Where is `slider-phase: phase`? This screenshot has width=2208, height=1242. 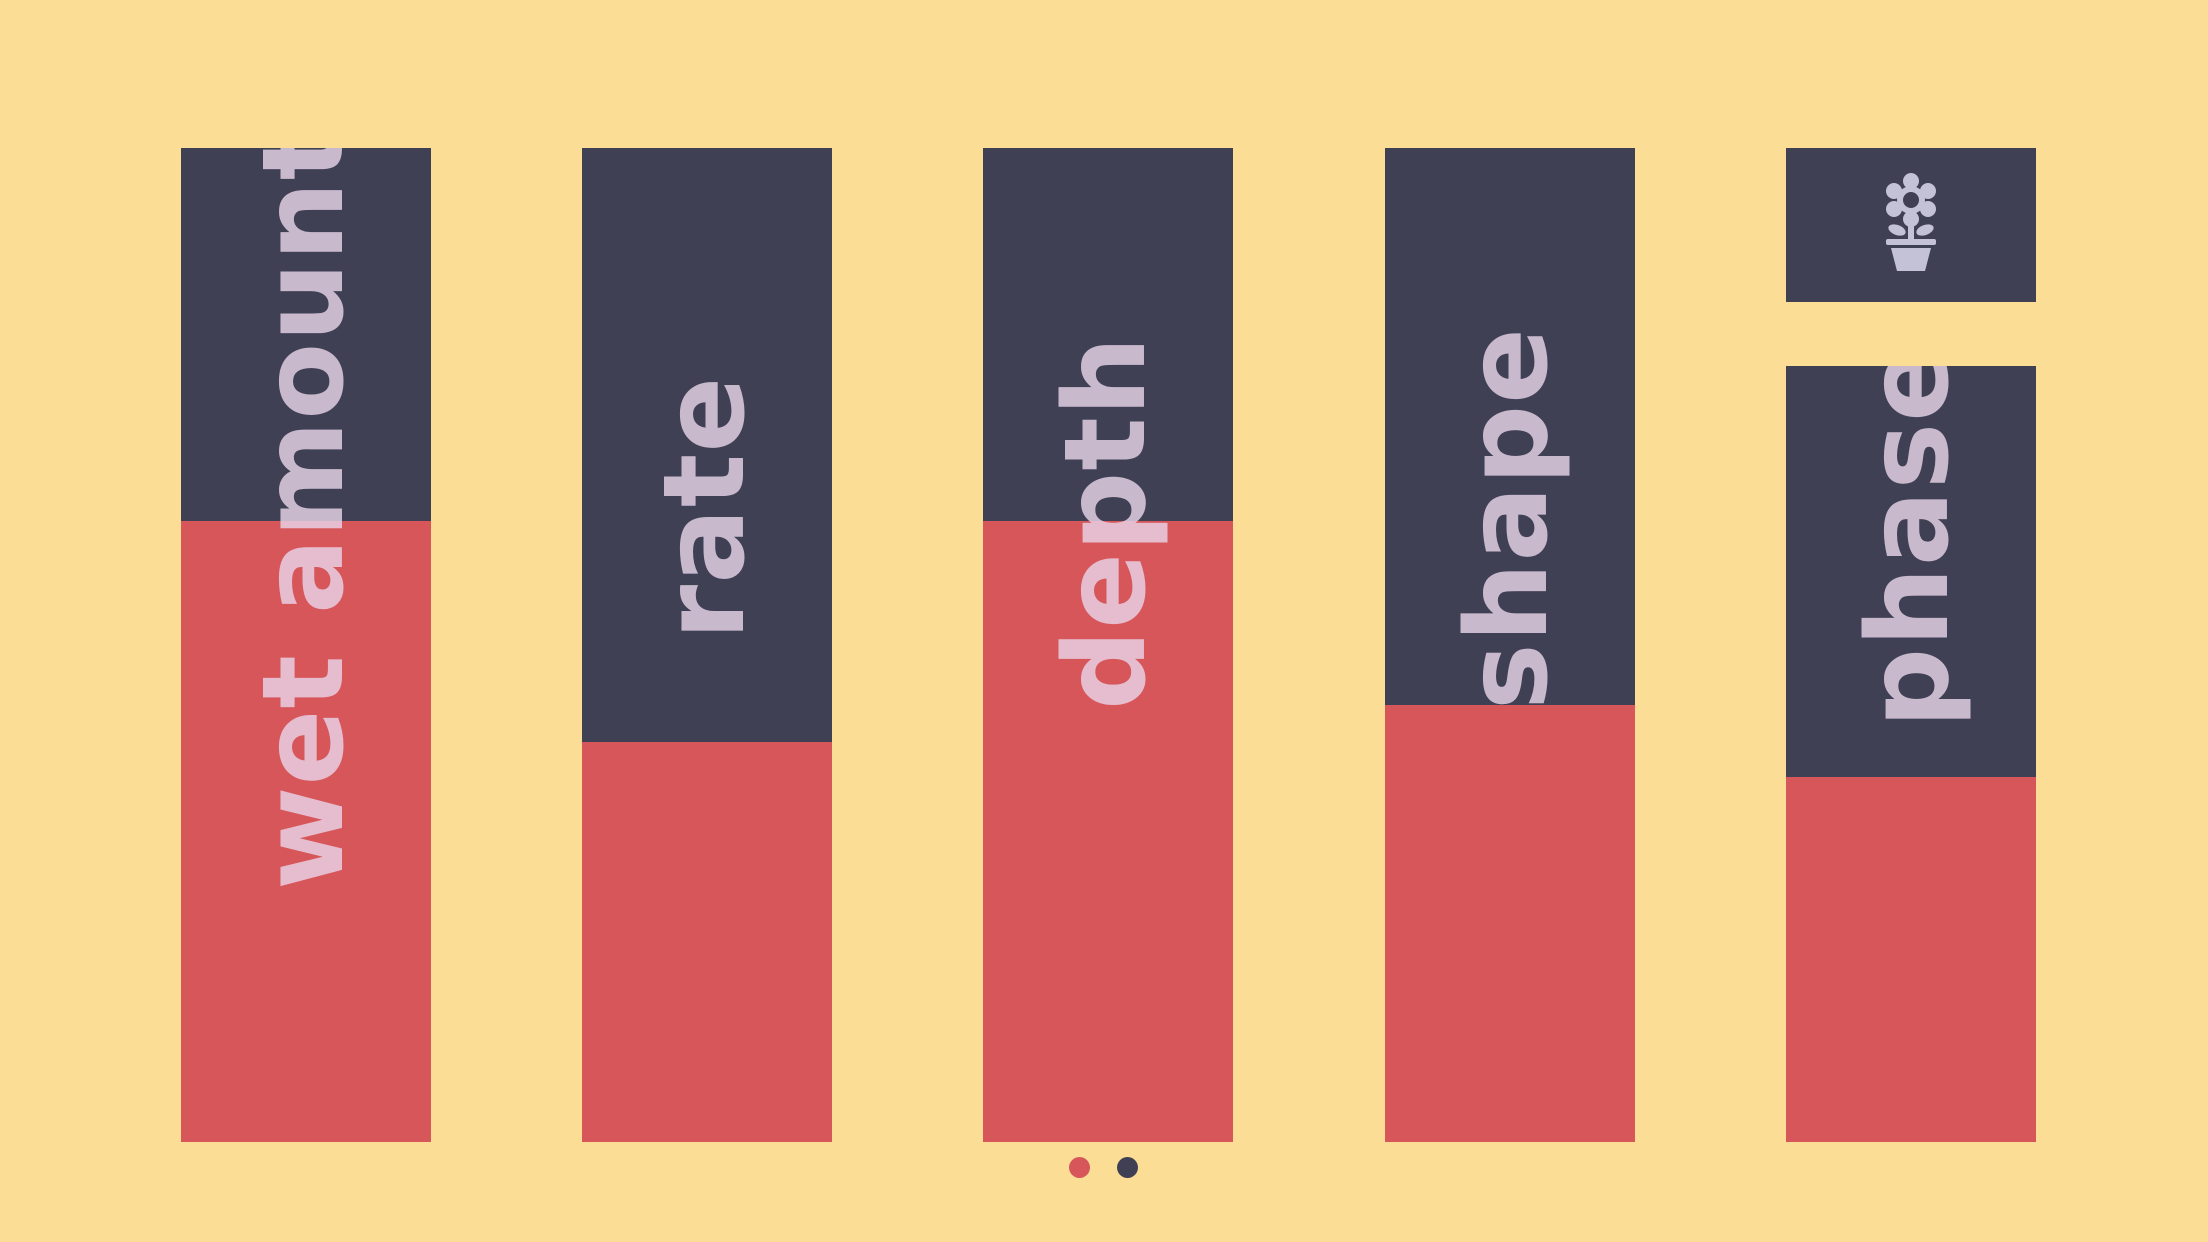
slider-phase: phase is located at coordinates (1911, 754).